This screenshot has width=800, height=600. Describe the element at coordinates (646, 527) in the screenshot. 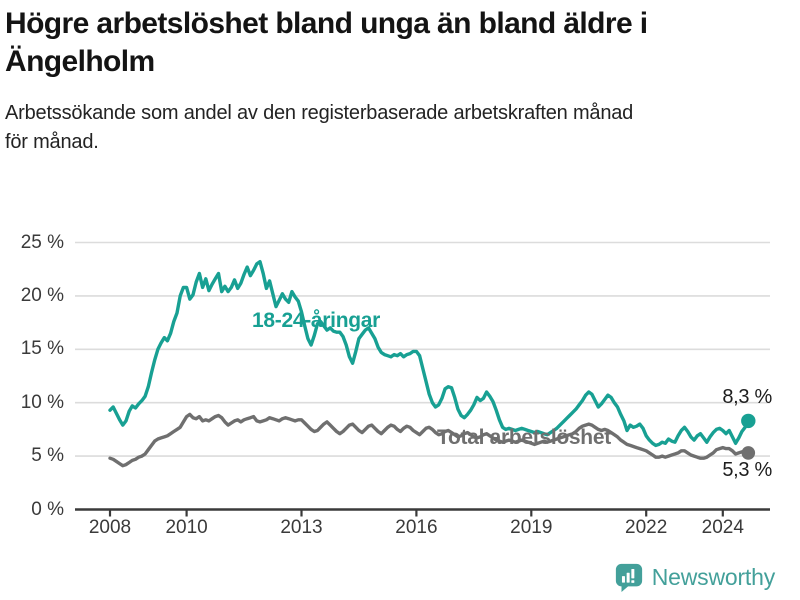

I see `x-tick-label-2022: 2022` at that location.